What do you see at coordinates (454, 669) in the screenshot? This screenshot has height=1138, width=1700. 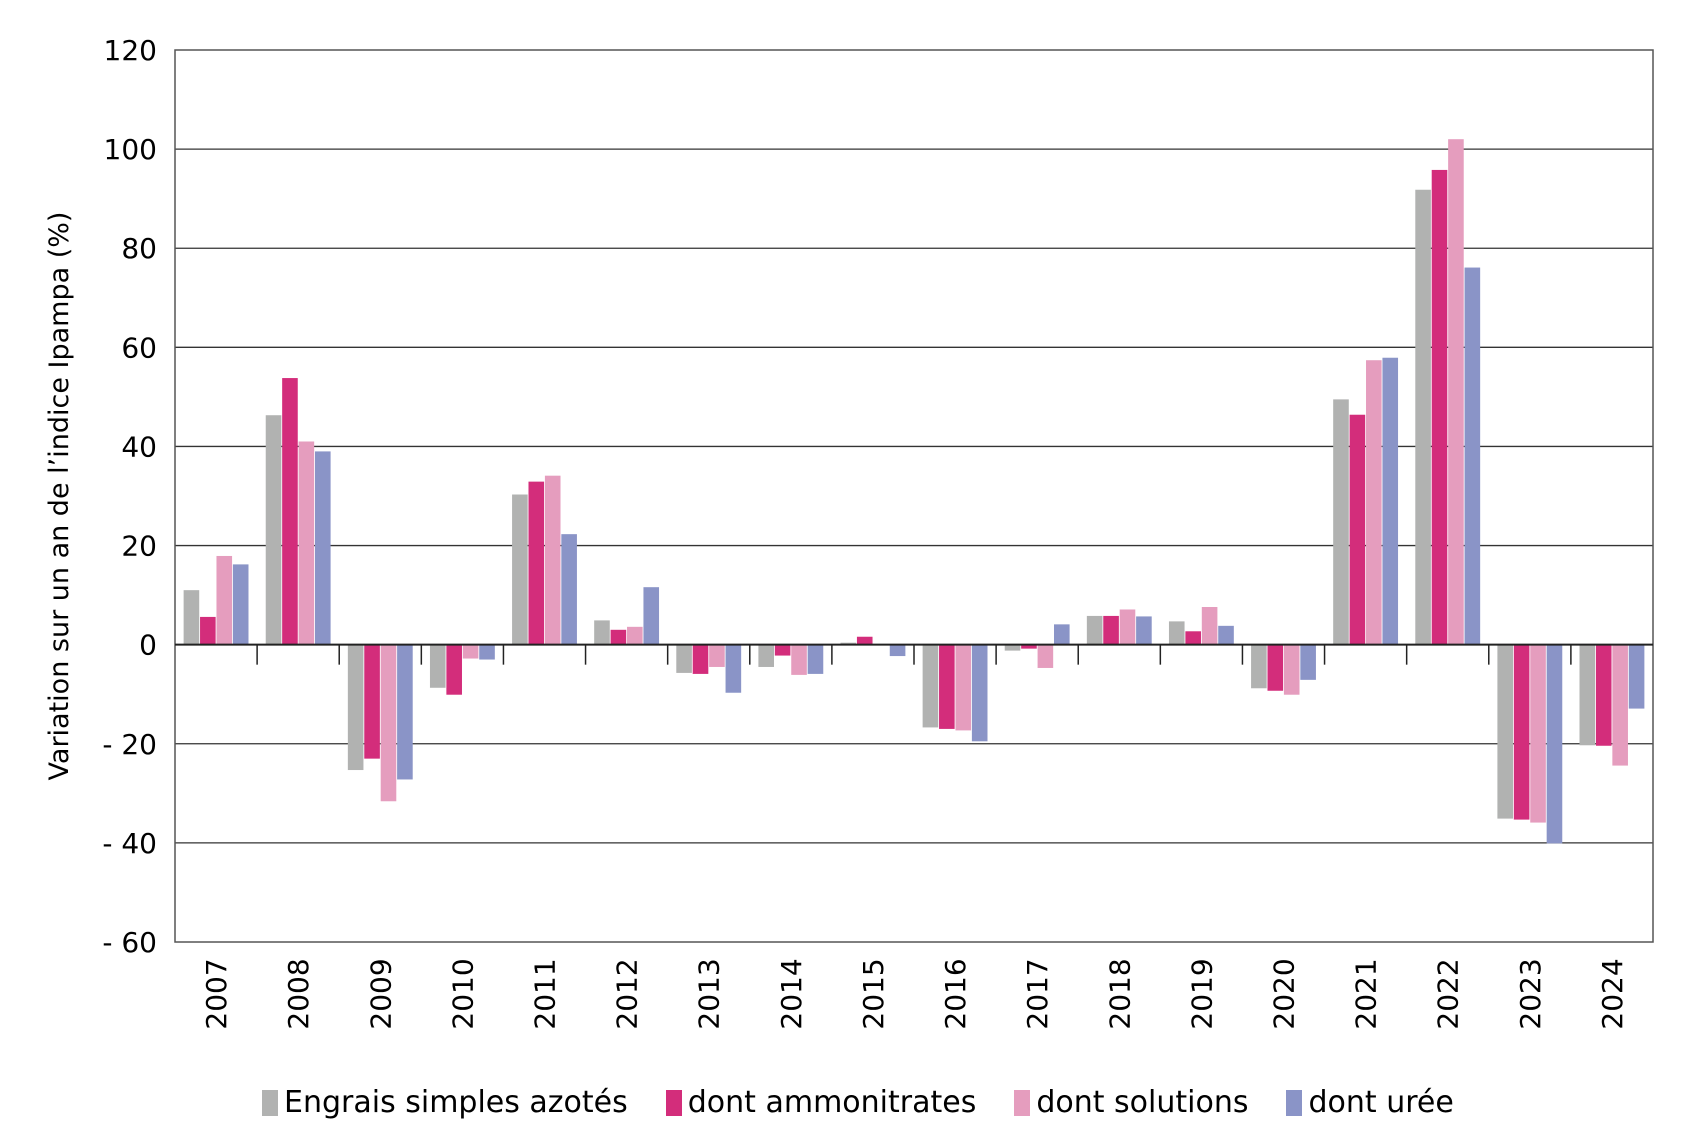 I see `bar-dont-ammonitrates-2010` at bounding box center [454, 669].